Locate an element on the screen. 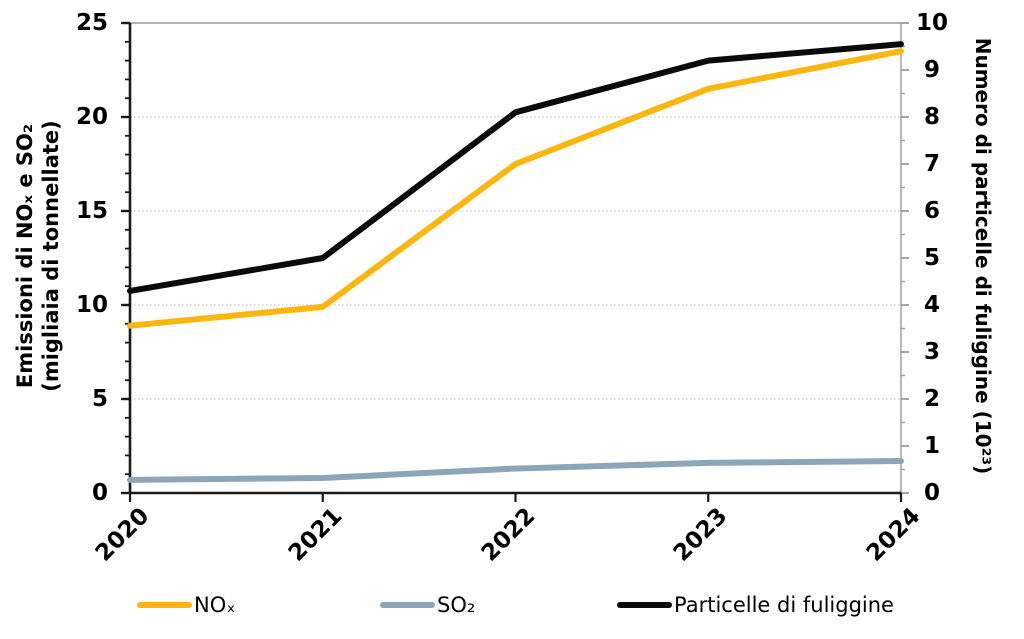  so2-legend-label: SO₂ is located at coordinates (456, 605).